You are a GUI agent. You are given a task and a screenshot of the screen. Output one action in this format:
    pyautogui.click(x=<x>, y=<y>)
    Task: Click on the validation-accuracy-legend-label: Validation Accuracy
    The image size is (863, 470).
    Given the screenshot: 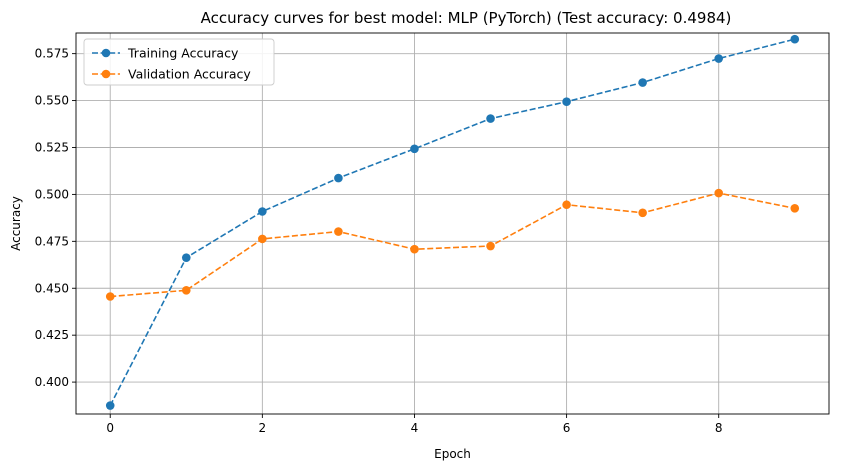 What is the action you would take?
    pyautogui.click(x=189, y=74)
    